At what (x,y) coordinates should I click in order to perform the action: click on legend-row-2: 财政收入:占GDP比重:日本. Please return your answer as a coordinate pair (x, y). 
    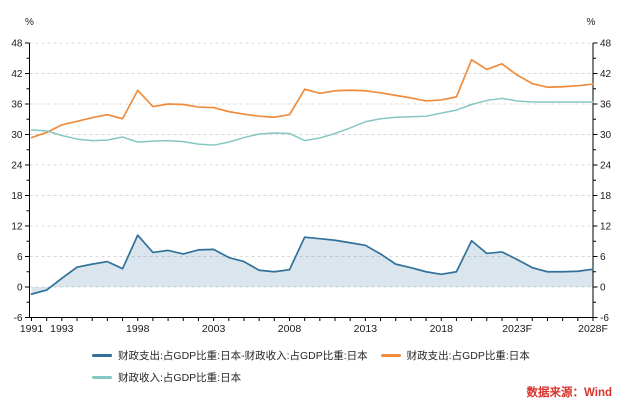
    Looking at the image, I should click on (327, 377).